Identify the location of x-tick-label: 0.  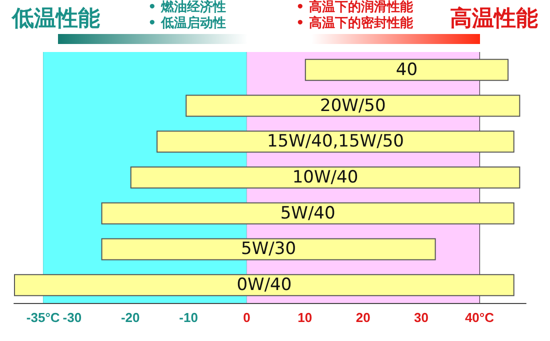
(246, 317).